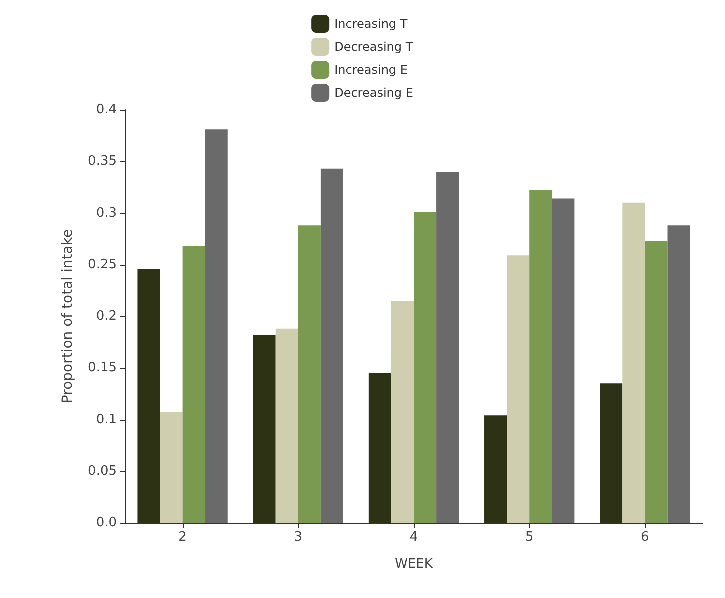 The image size is (725, 598). What do you see at coordinates (106, 213) in the screenshot?
I see `y-tick-label: 0.3` at bounding box center [106, 213].